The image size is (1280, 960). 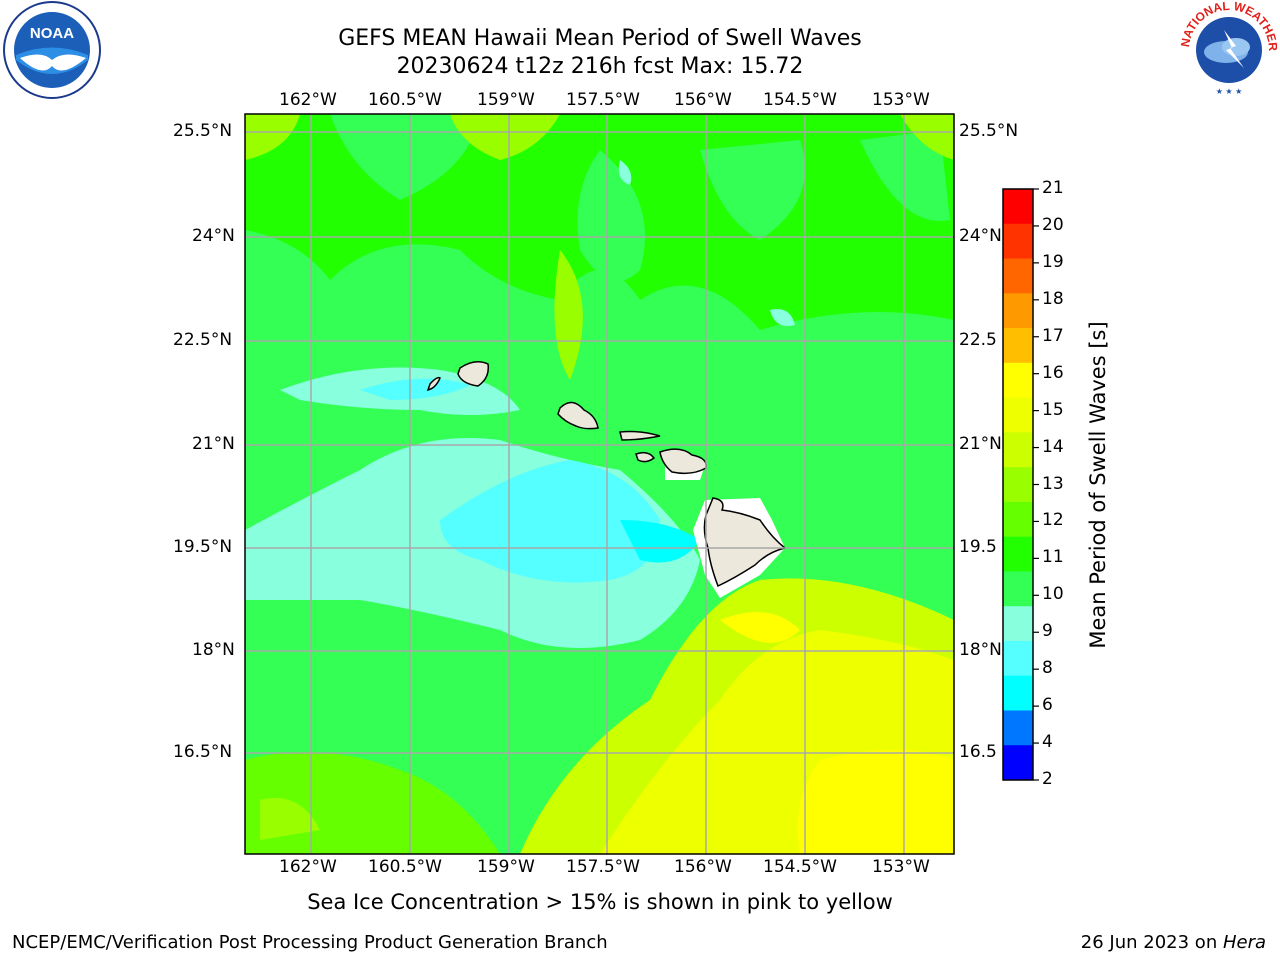 I want to click on nws-logo: NATIONAL WEATHER SERVICE ★ ★ ★, so click(x=1229, y=49).